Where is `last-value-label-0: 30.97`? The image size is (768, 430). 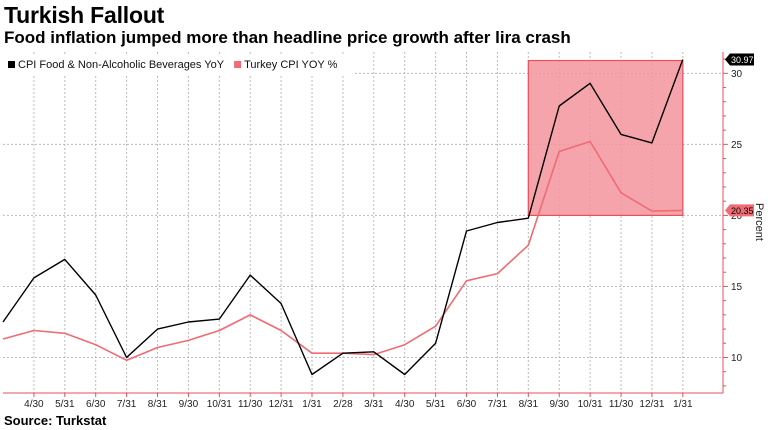
last-value-label-0: 30.97 is located at coordinates (742, 60).